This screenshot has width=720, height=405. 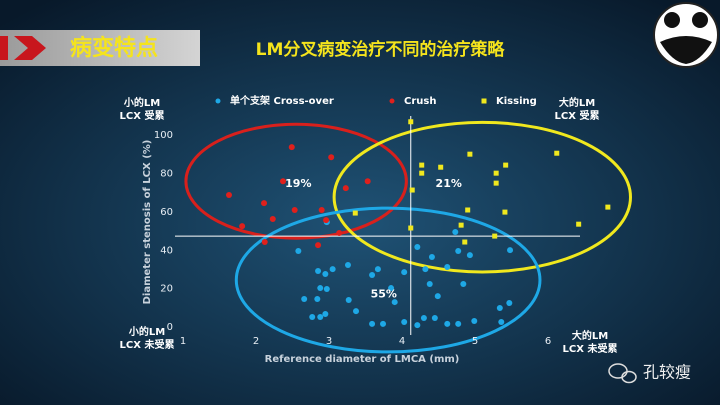 What do you see at coordinates (166, 289) in the screenshot?
I see `y-tick-label: 20` at bounding box center [166, 289].